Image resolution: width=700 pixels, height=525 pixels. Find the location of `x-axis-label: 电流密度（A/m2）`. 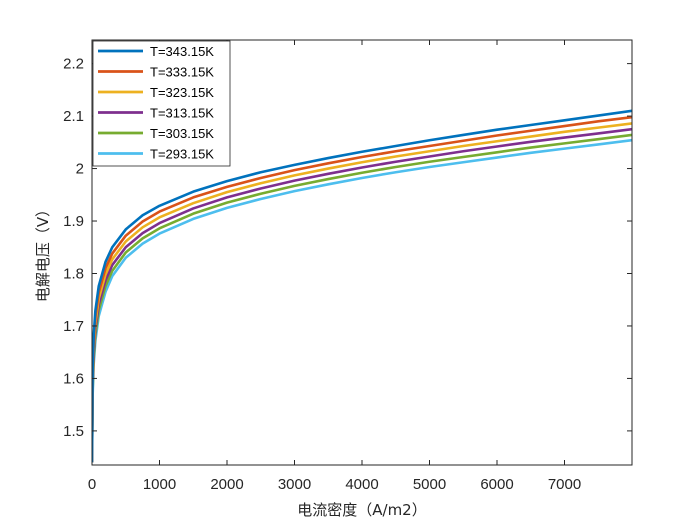

x-axis-label: 电流密度（A/m2） is located at coordinates (361, 510).